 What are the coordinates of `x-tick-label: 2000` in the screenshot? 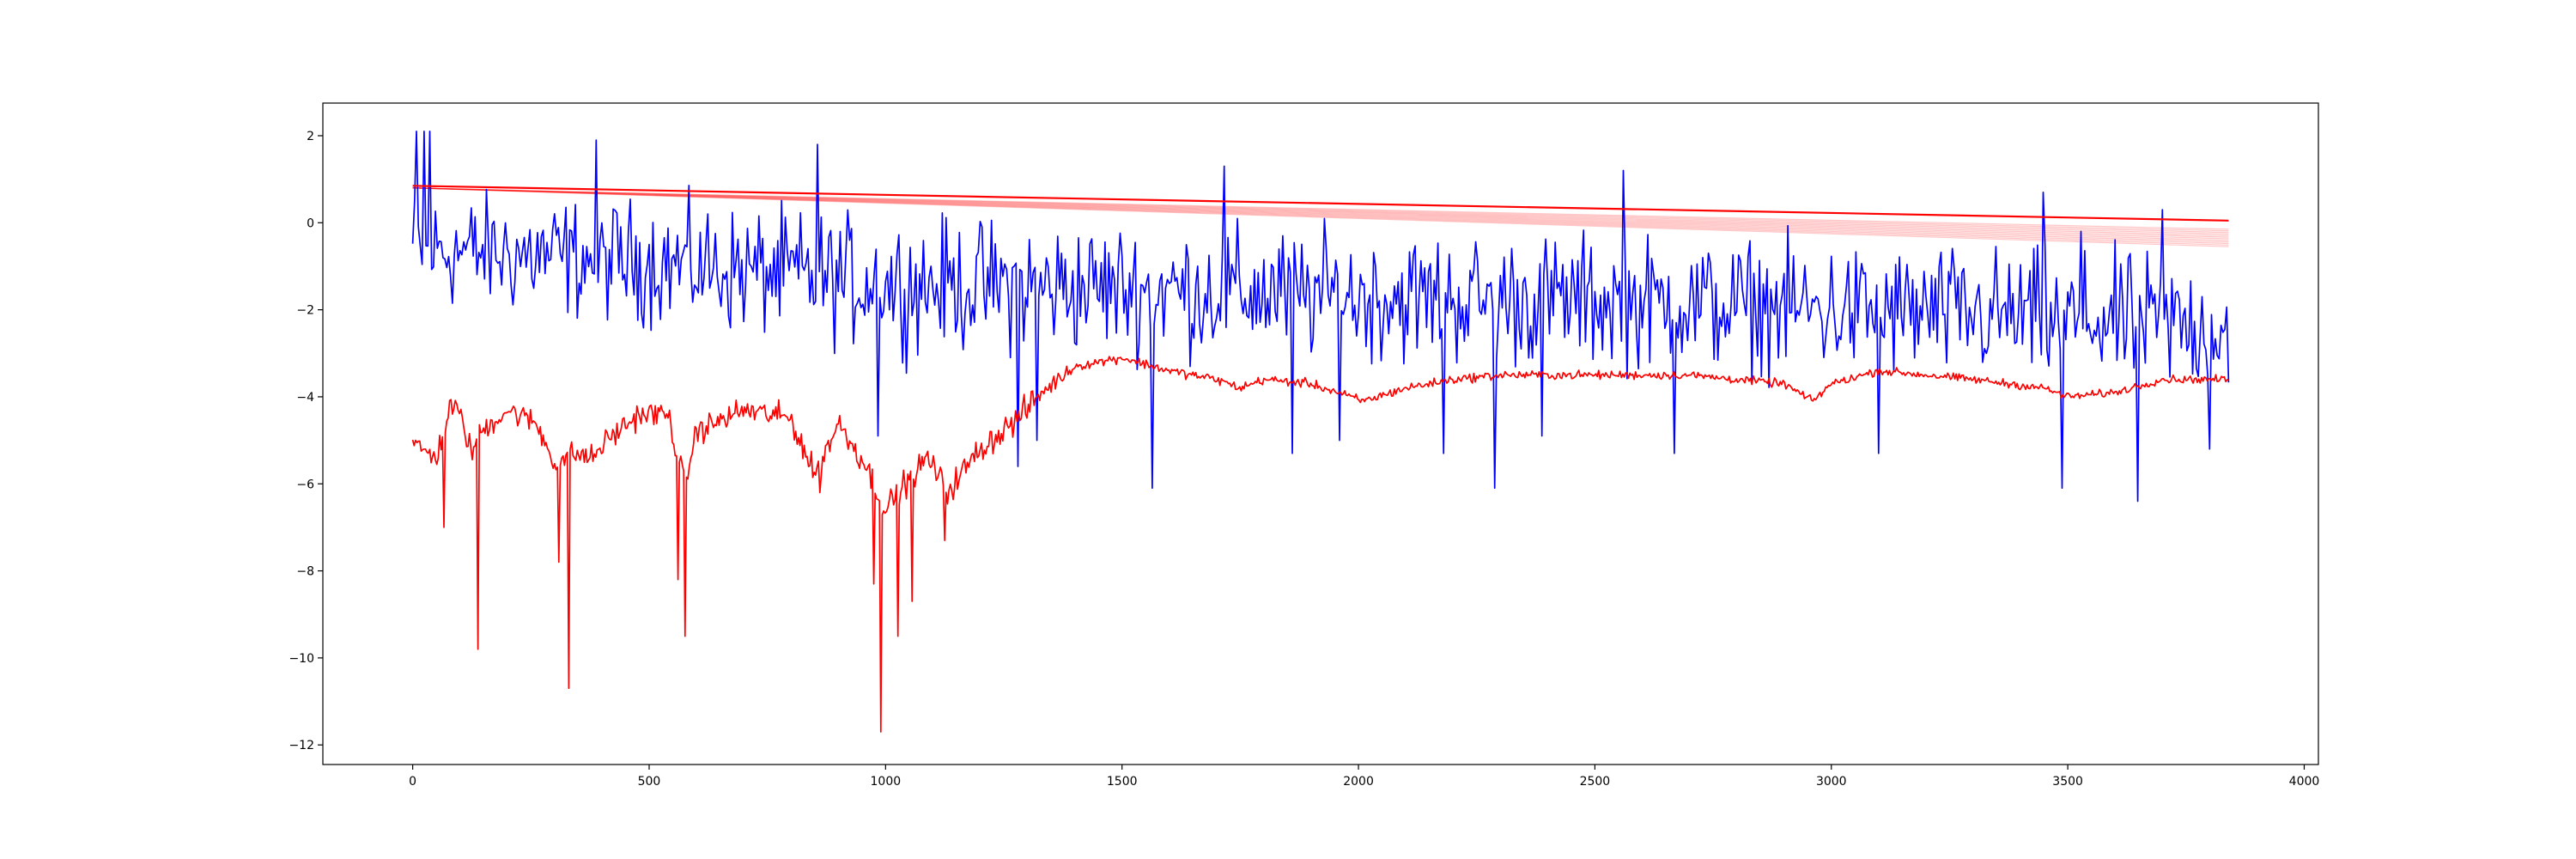 It's located at (1358, 782).